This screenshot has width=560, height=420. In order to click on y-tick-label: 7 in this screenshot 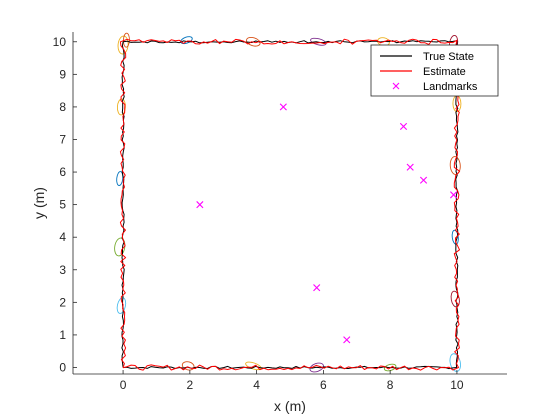, I will do `click(62, 139)`.